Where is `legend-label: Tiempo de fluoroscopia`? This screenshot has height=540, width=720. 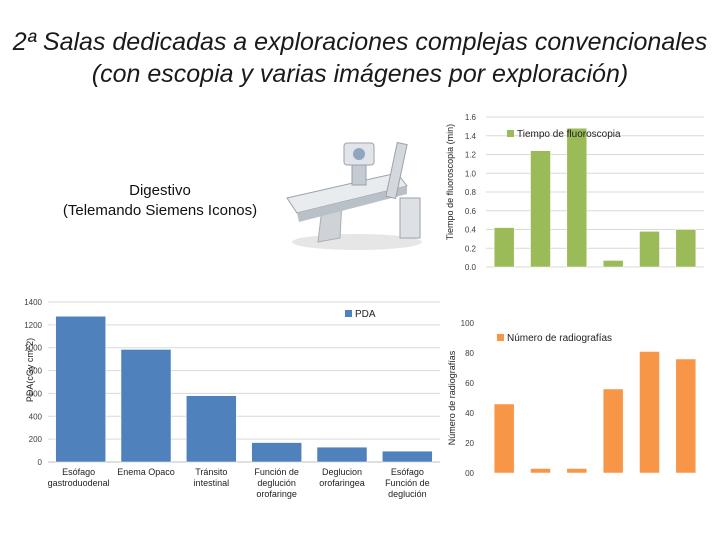
legend-label: Tiempo de fluoroscopia is located at coordinates (569, 134).